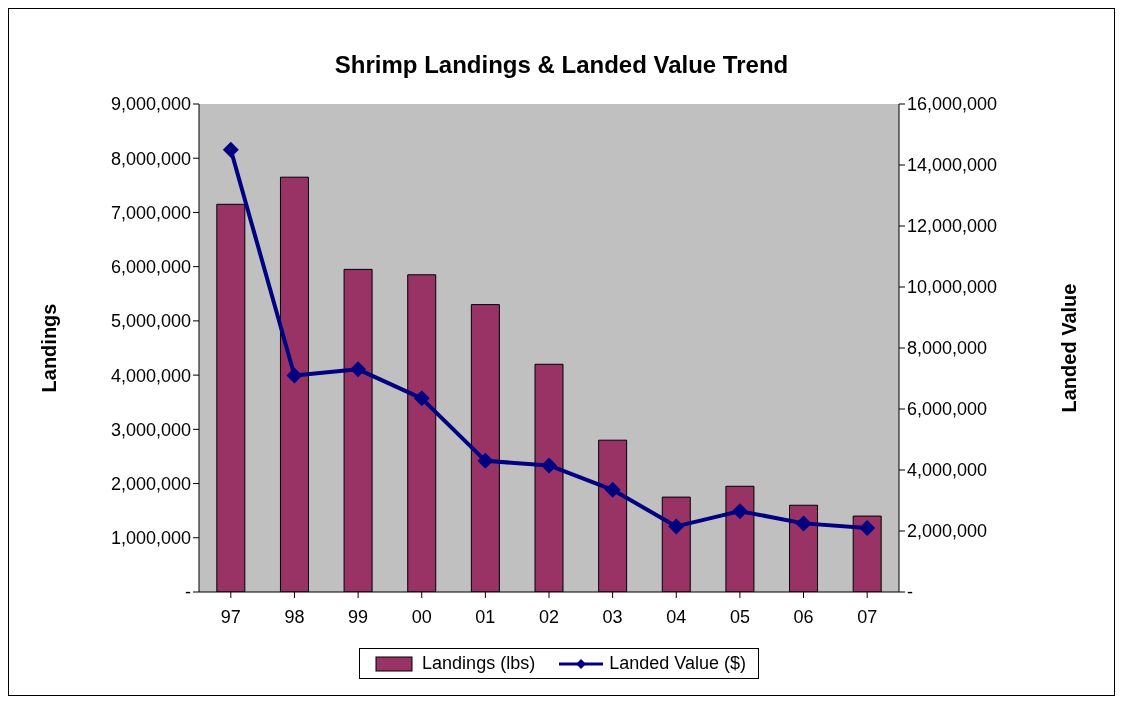 The width and height of the screenshot is (1123, 704). What do you see at coordinates (952, 226) in the screenshot?
I see `y2-tick-label: 12,000,000` at bounding box center [952, 226].